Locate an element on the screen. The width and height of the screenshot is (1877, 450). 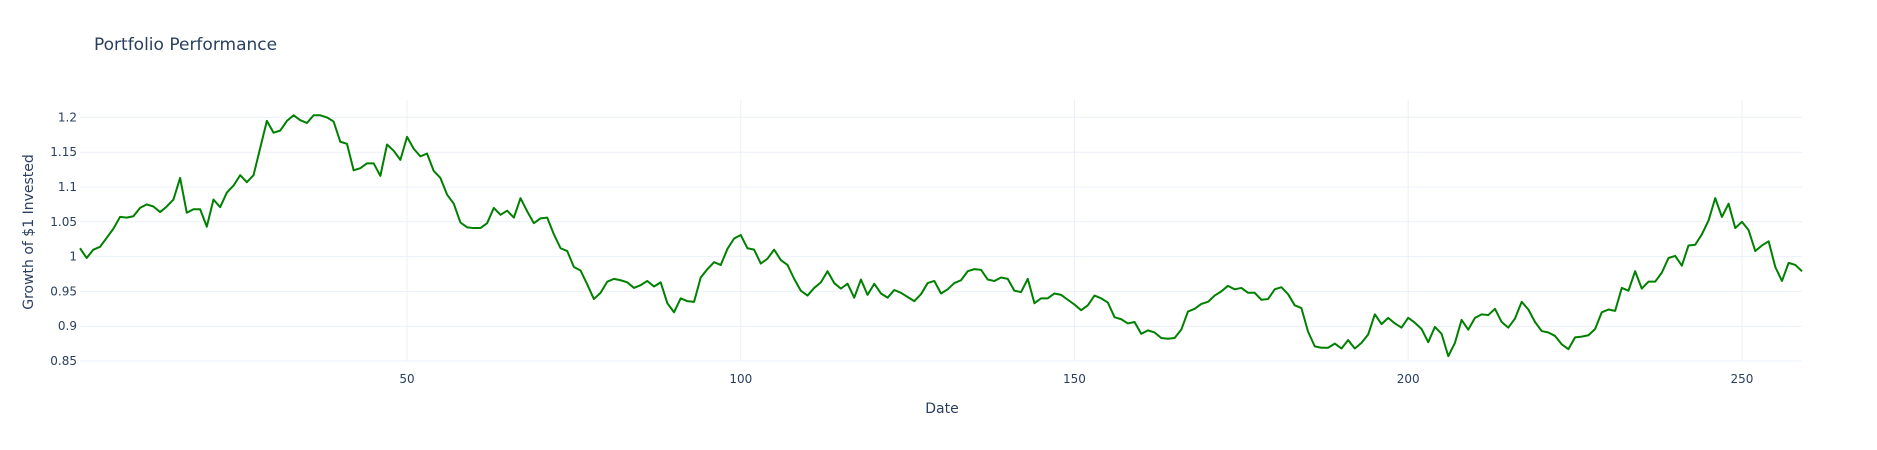
y-tick-label: 1.15 is located at coordinates (63, 152).